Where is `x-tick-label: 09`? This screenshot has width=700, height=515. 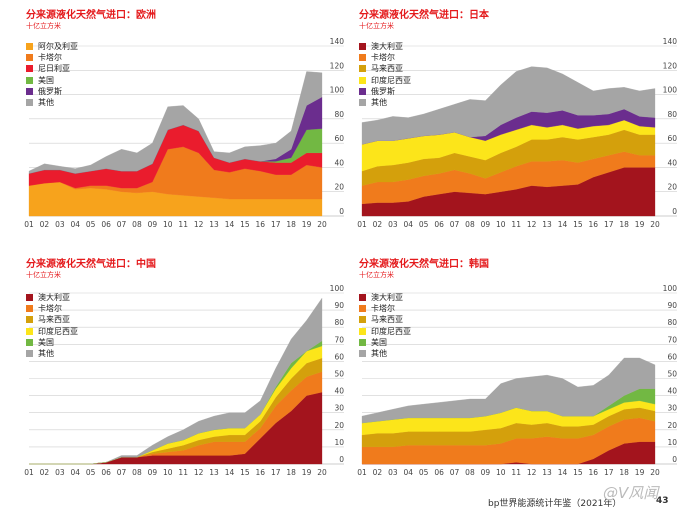 x-tick-label: 09 is located at coordinates (153, 224).